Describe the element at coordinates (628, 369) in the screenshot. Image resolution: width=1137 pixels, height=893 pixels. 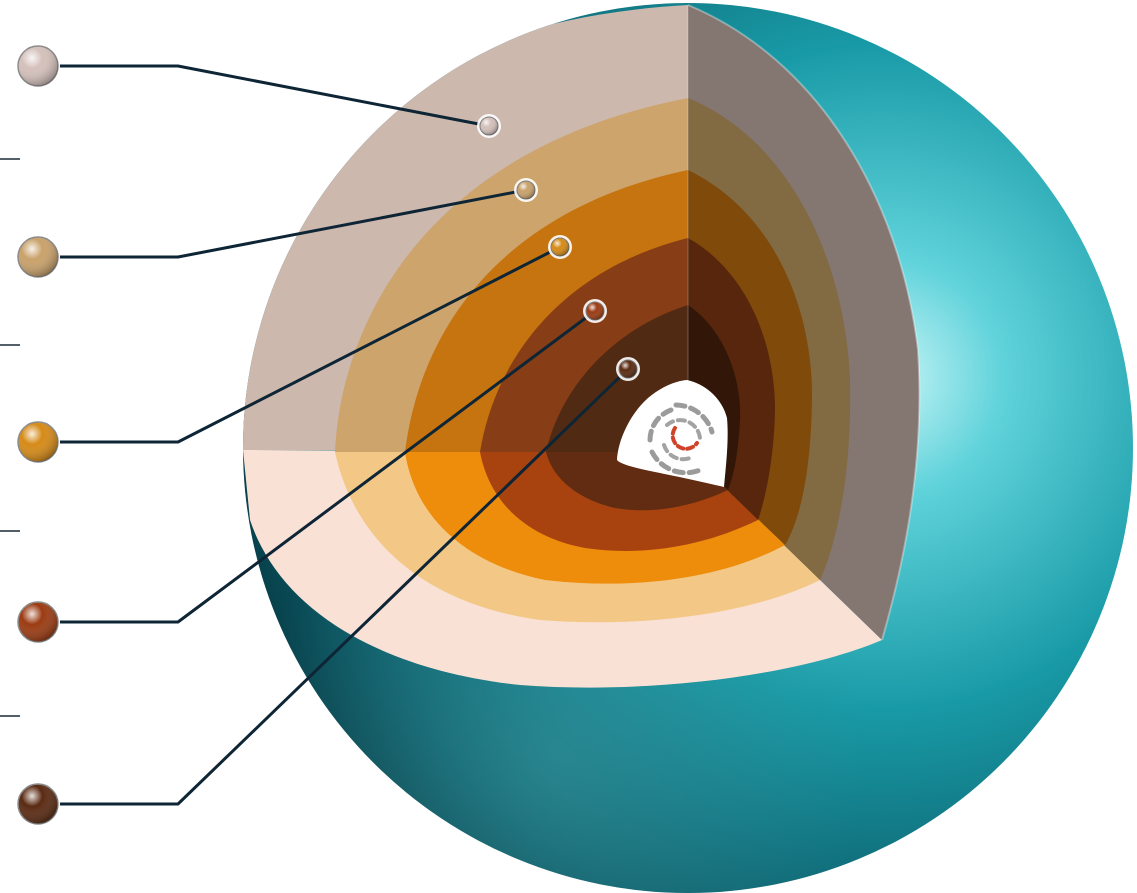
I see `layer-5-point-marker-icon` at that location.